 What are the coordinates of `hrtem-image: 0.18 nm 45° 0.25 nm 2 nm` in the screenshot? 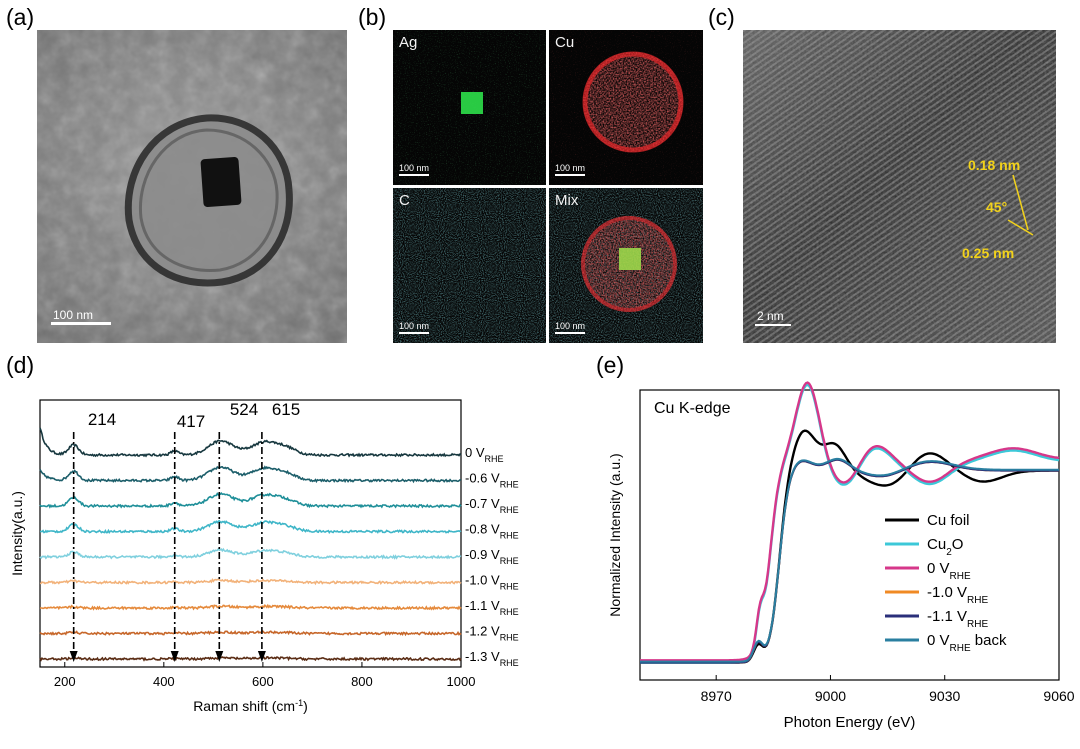 It's located at (899, 186).